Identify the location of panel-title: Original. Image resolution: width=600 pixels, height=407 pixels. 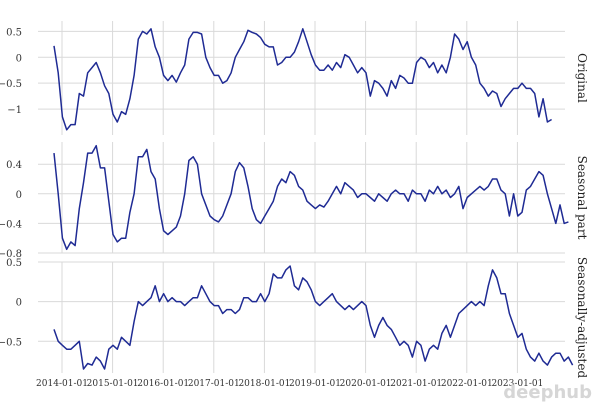
(582, 78).